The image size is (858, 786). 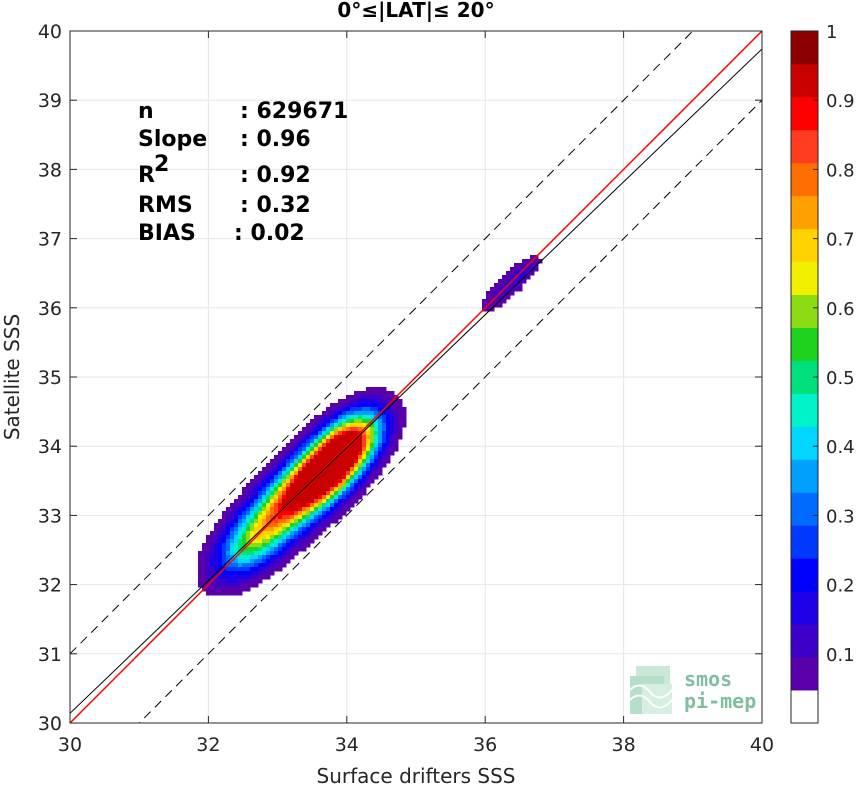 What do you see at coordinates (347, 745) in the screenshot?
I see `x-tick-label: 34` at bounding box center [347, 745].